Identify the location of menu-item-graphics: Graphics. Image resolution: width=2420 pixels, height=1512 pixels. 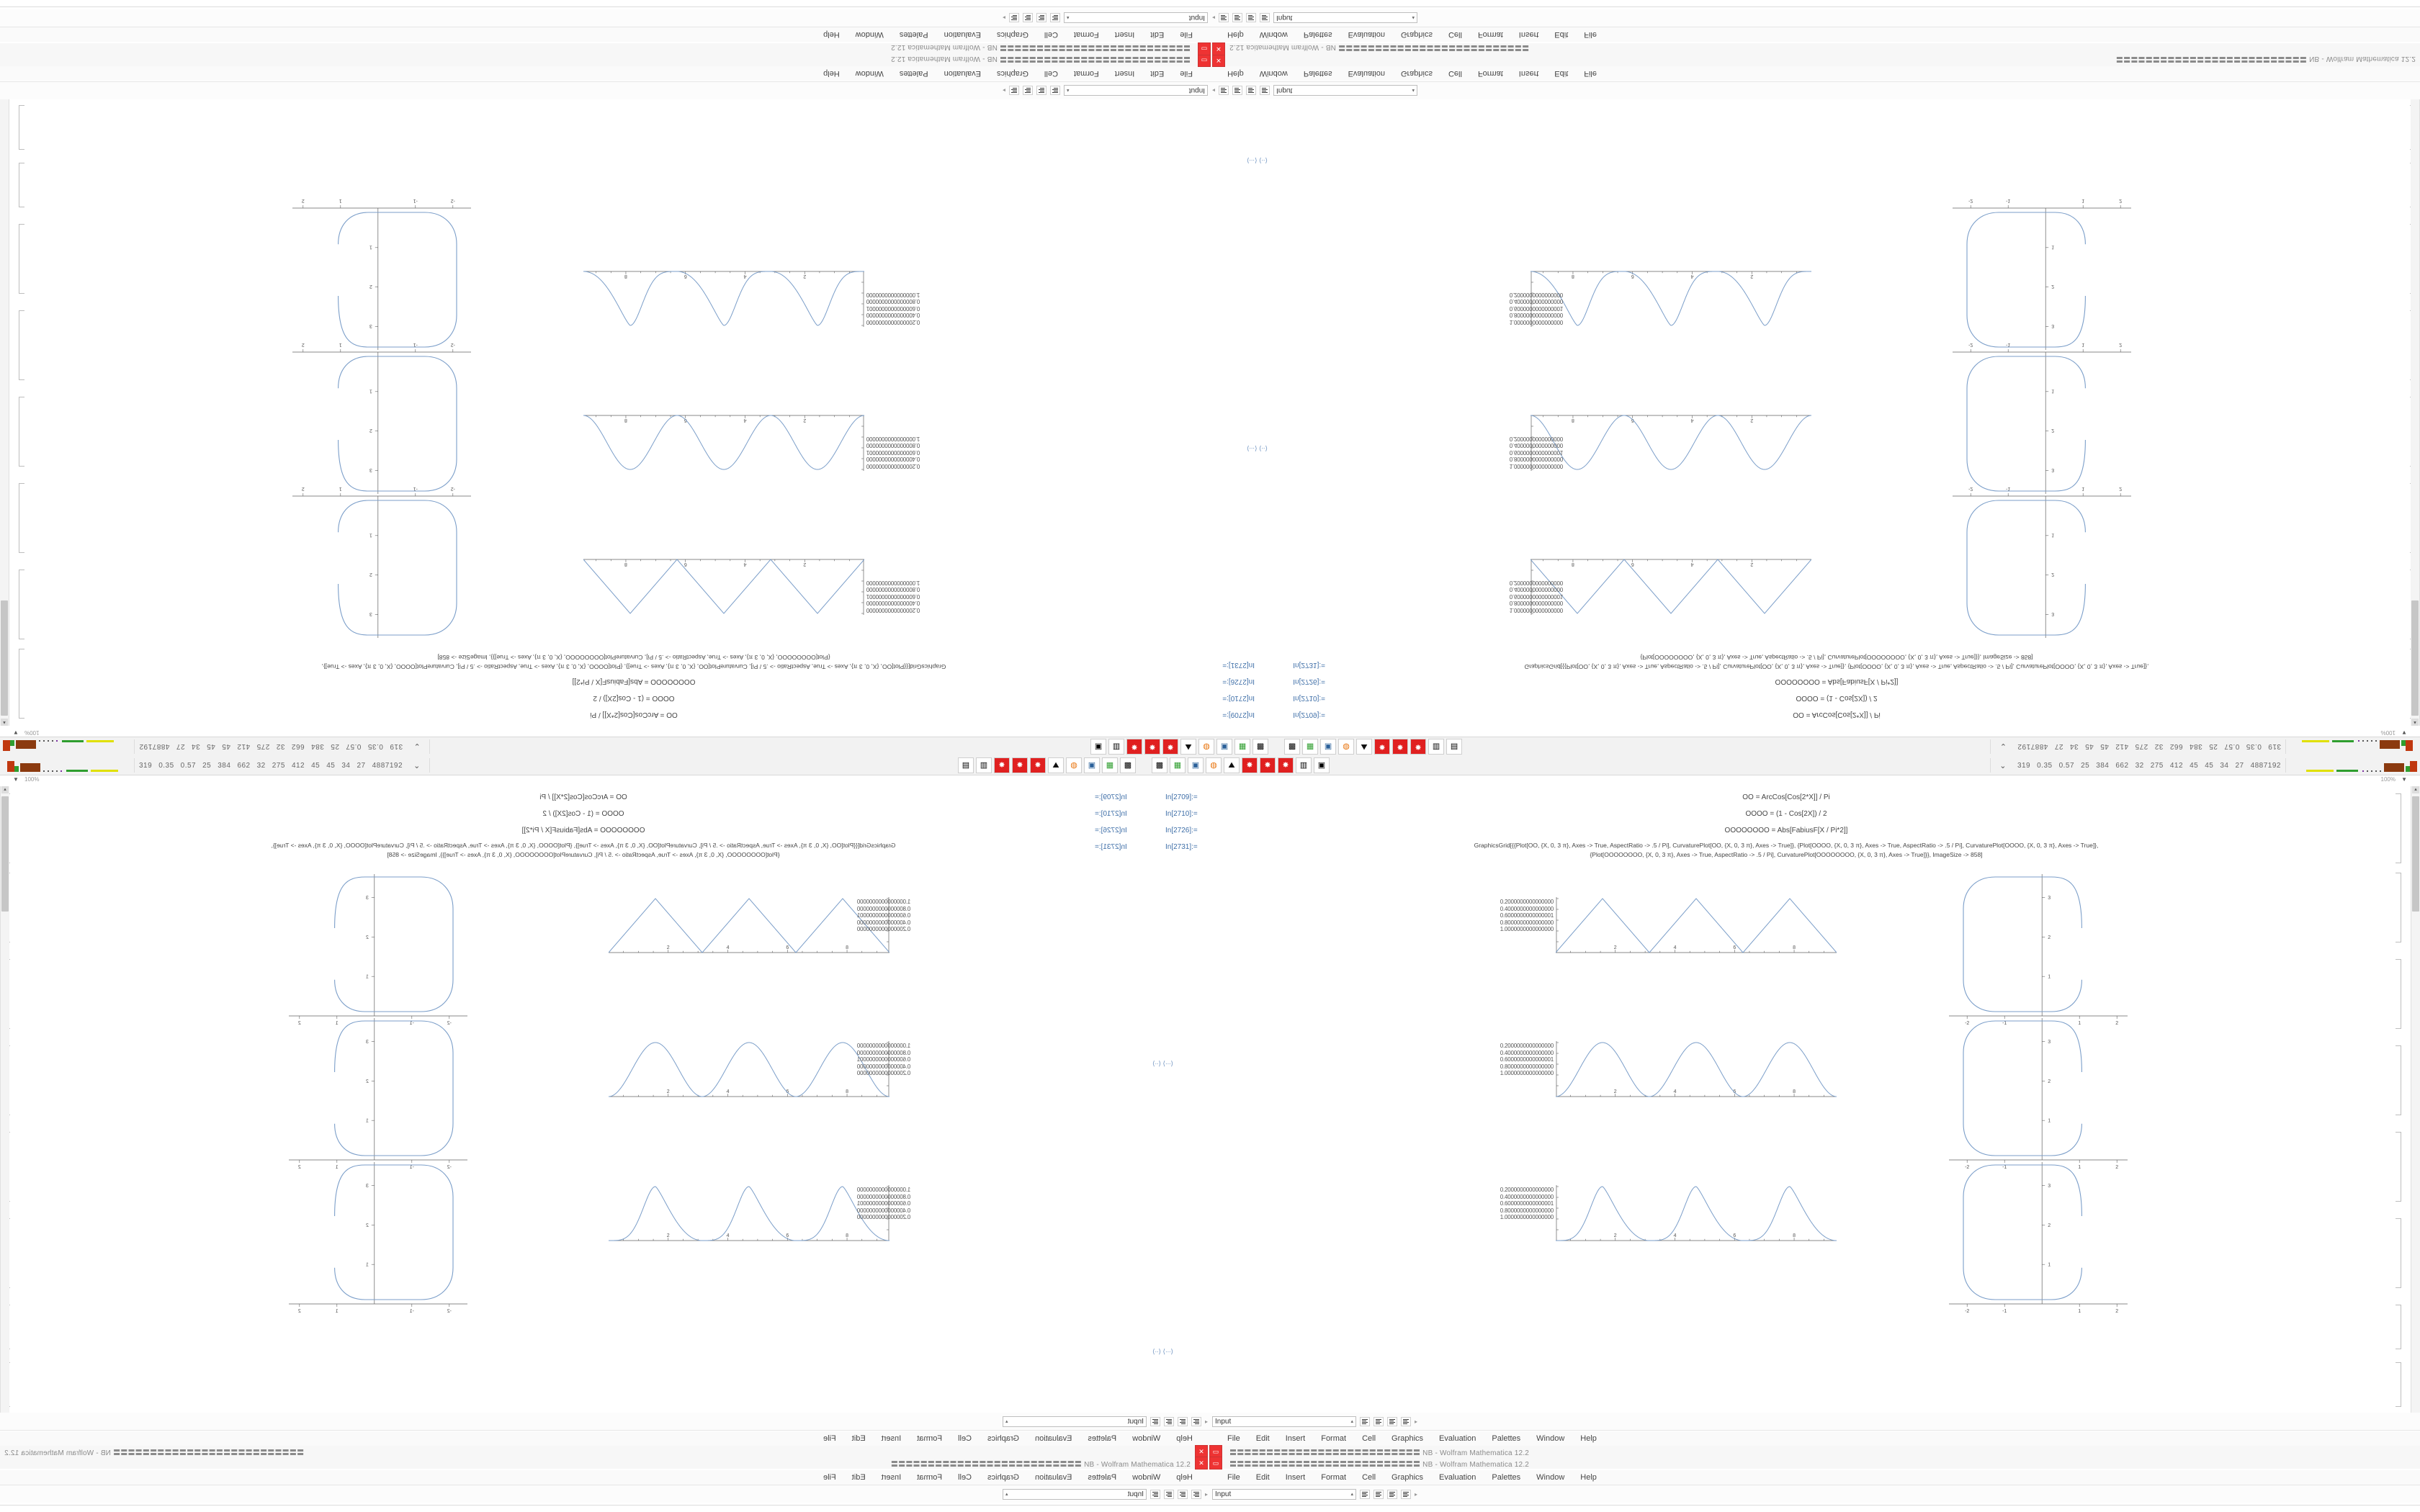
(1408, 1438).